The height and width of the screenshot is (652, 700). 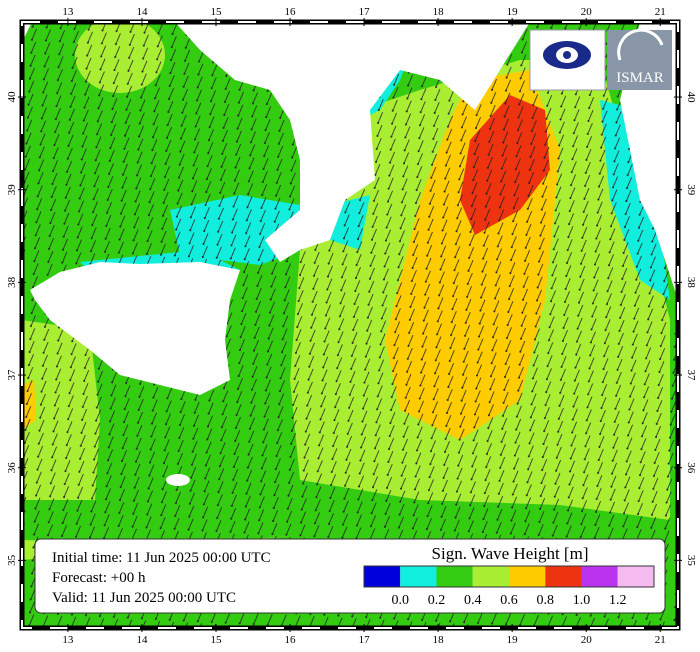 I want to click on legend-label: 1.2, so click(x=618, y=600).